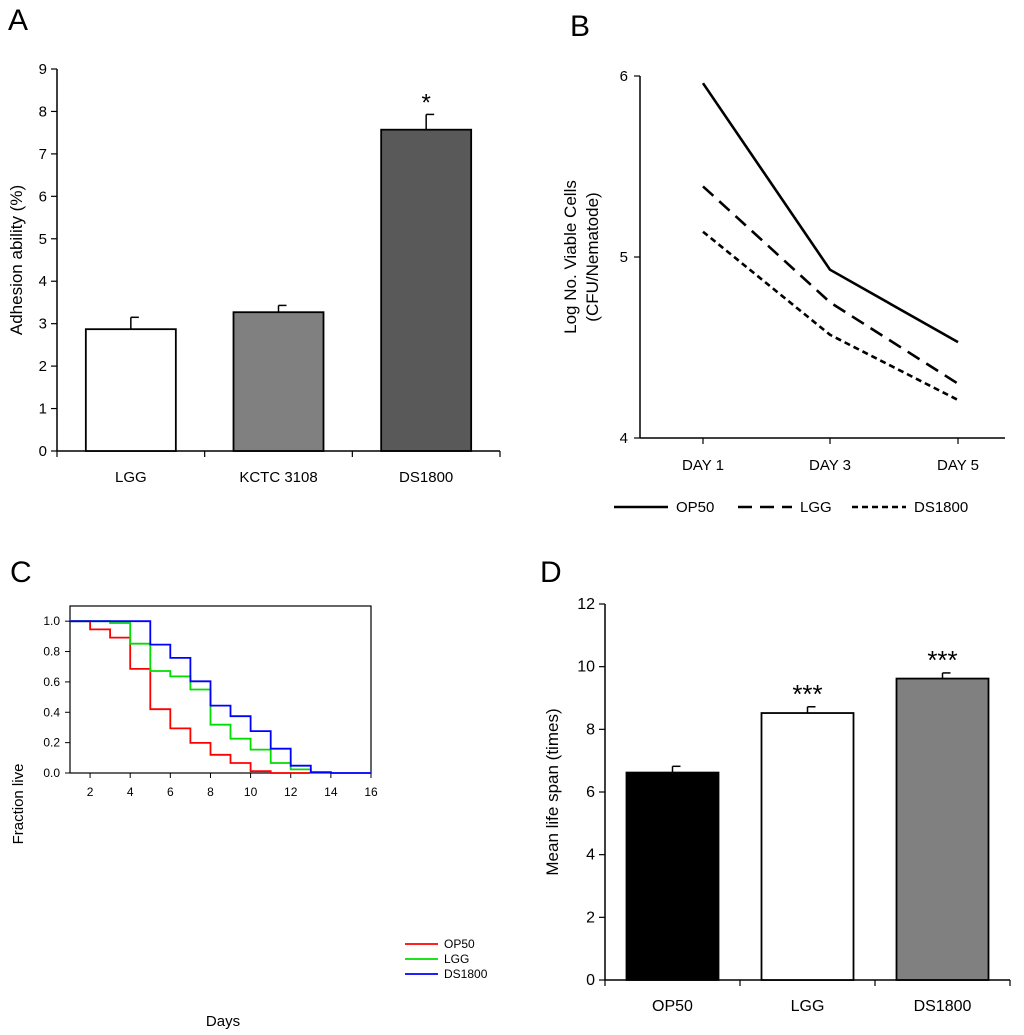 Image resolution: width=1024 pixels, height=1035 pixels. Describe the element at coordinates (672, 1006) in the screenshot. I see `x-tick-label: OP50` at that location.